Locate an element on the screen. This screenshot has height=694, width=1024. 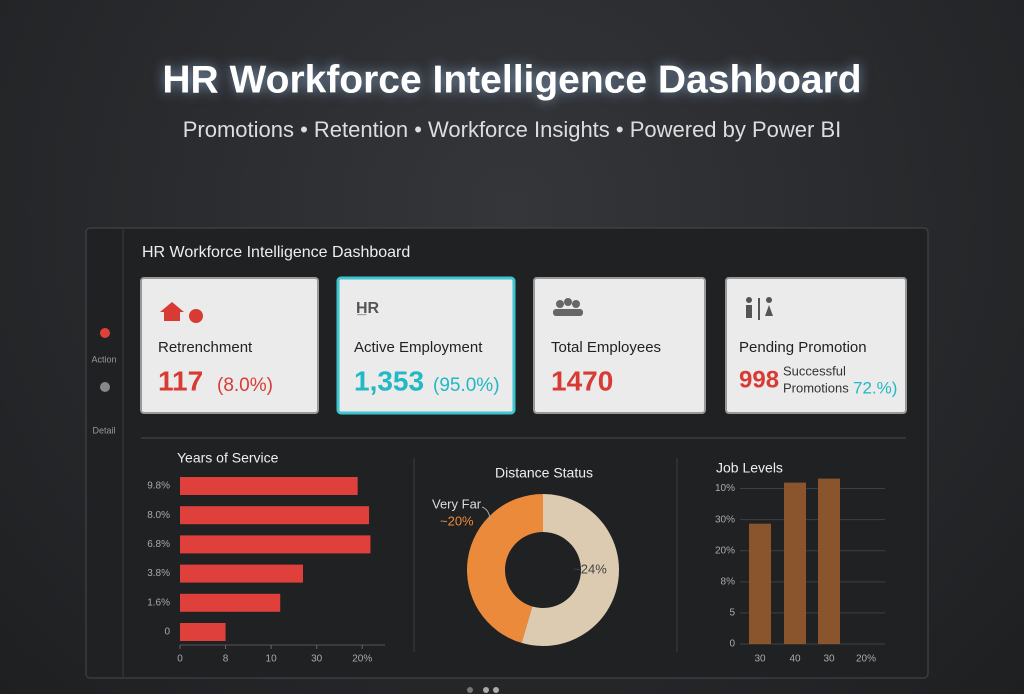
x-tick-label: 40 is located at coordinates (795, 659).